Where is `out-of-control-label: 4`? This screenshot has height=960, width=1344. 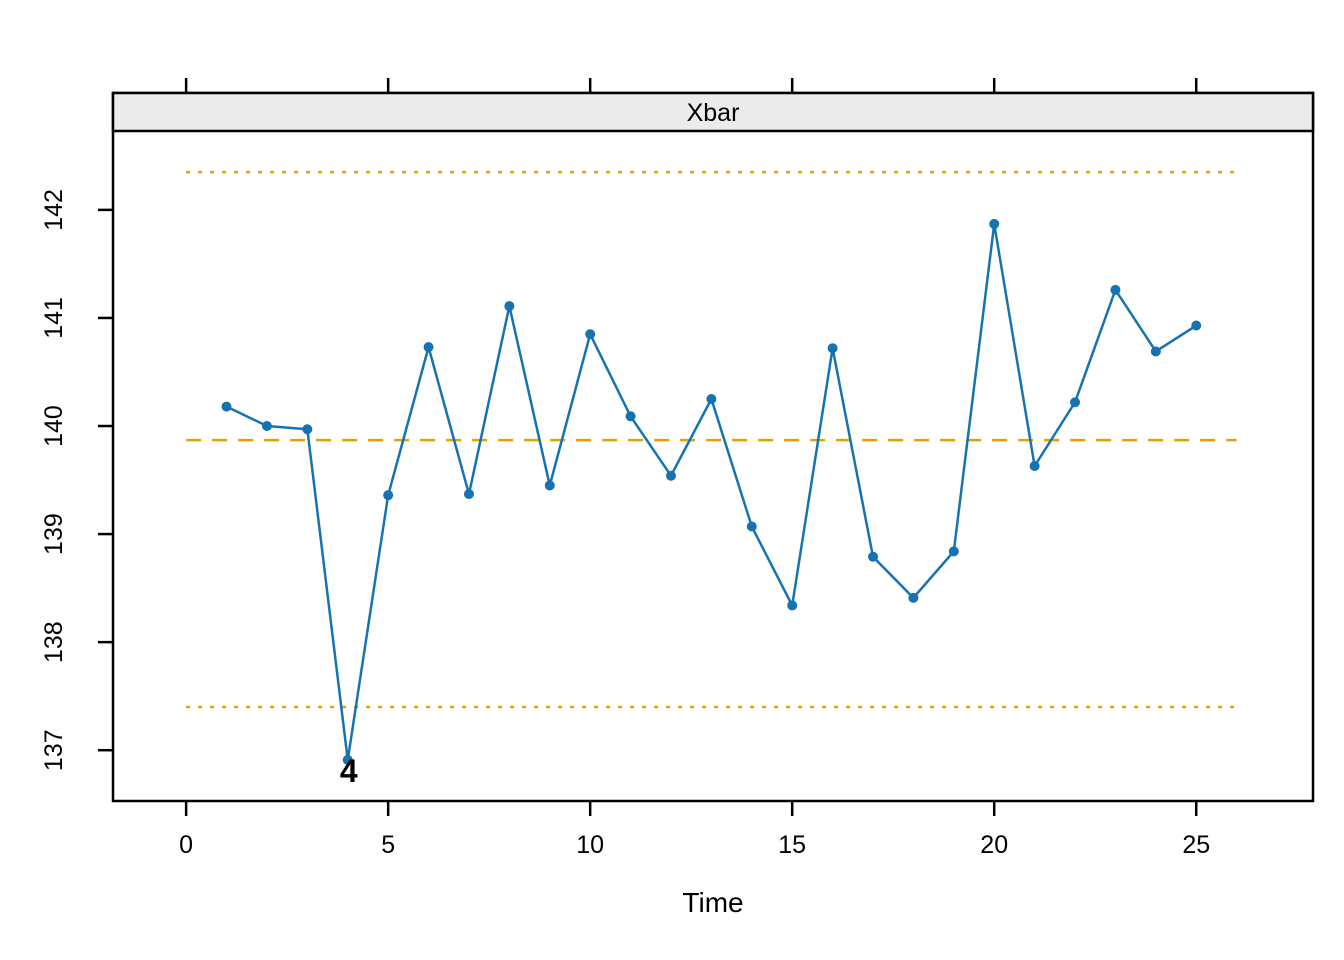 out-of-control-label: 4 is located at coordinates (349, 771).